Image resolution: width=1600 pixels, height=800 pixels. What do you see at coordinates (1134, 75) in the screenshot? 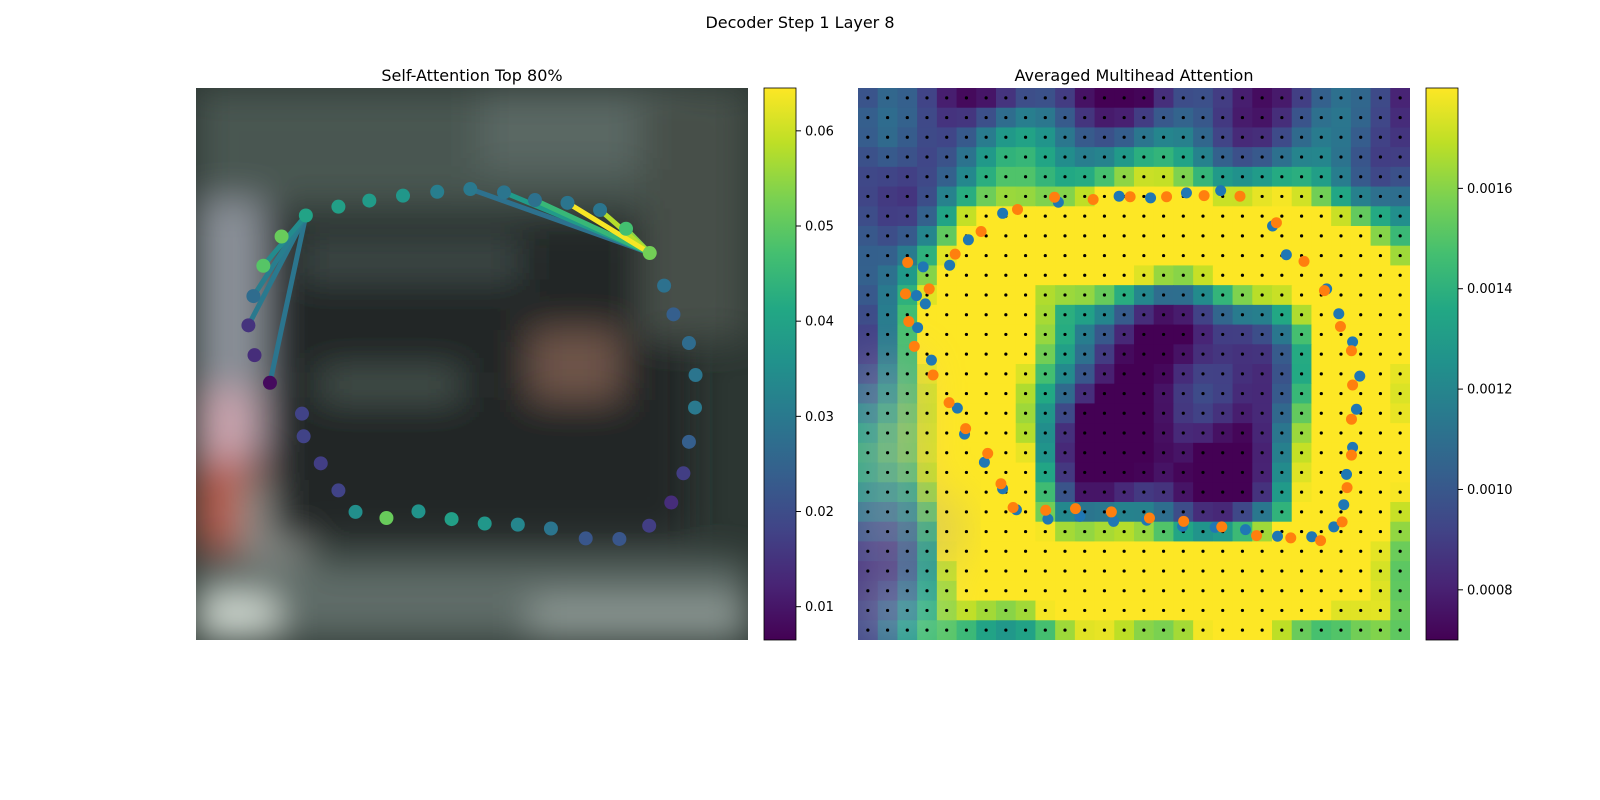
I see `right-panel-title: Averaged Multihead Attention` at bounding box center [1134, 75].